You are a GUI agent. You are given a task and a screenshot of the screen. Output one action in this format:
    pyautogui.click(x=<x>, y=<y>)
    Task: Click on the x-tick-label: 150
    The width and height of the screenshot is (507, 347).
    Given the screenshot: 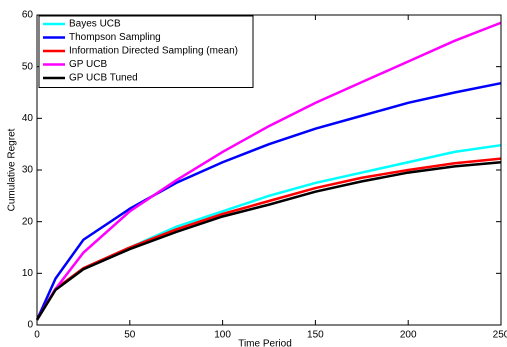 What is the action you would take?
    pyautogui.click(x=315, y=335)
    